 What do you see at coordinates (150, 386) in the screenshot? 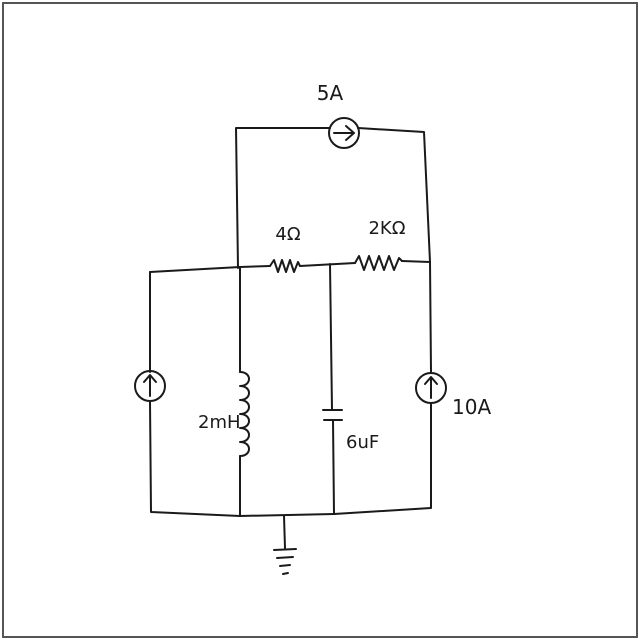
I see `current-source-left` at bounding box center [150, 386].